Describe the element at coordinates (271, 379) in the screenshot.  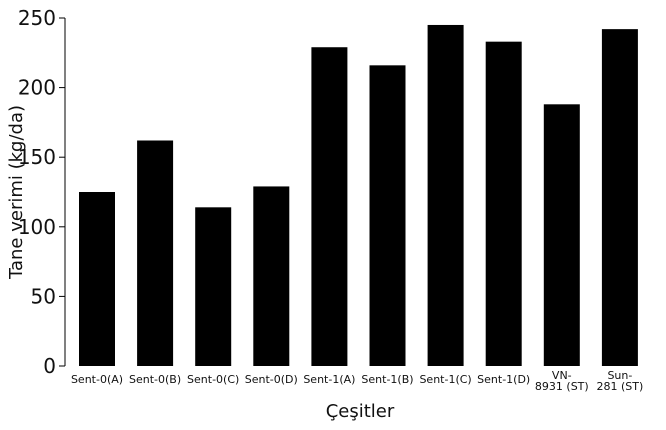
I see `x-tick-label: Sent-0(D)` at that location.